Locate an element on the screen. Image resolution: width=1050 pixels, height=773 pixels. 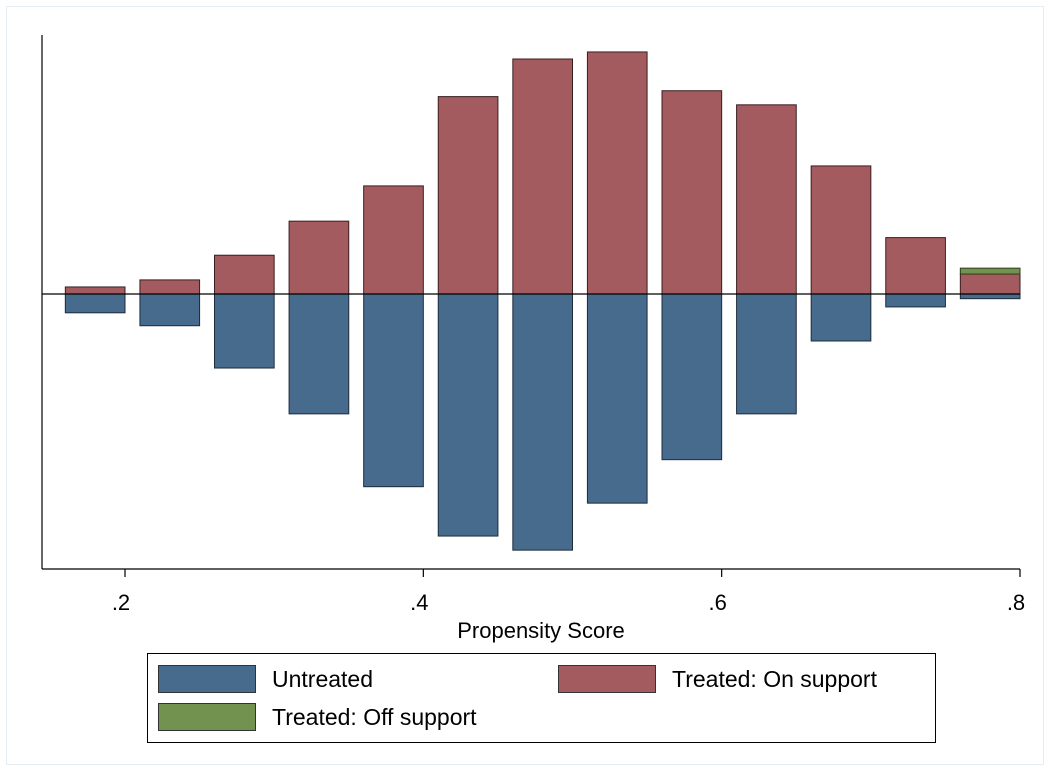
x-tick-label: .8 is located at coordinates (1016, 602).